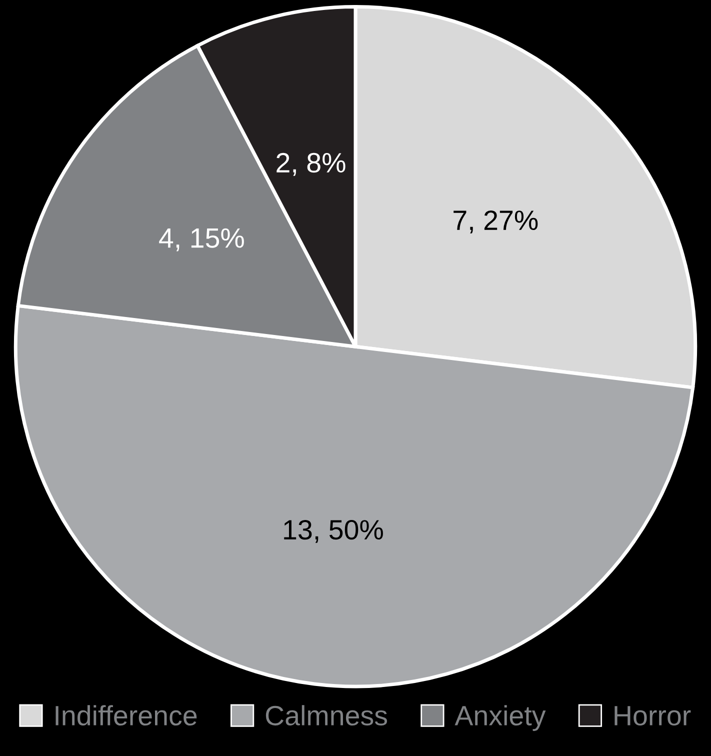  I want to click on data-label: 4, 15%, so click(201, 240).